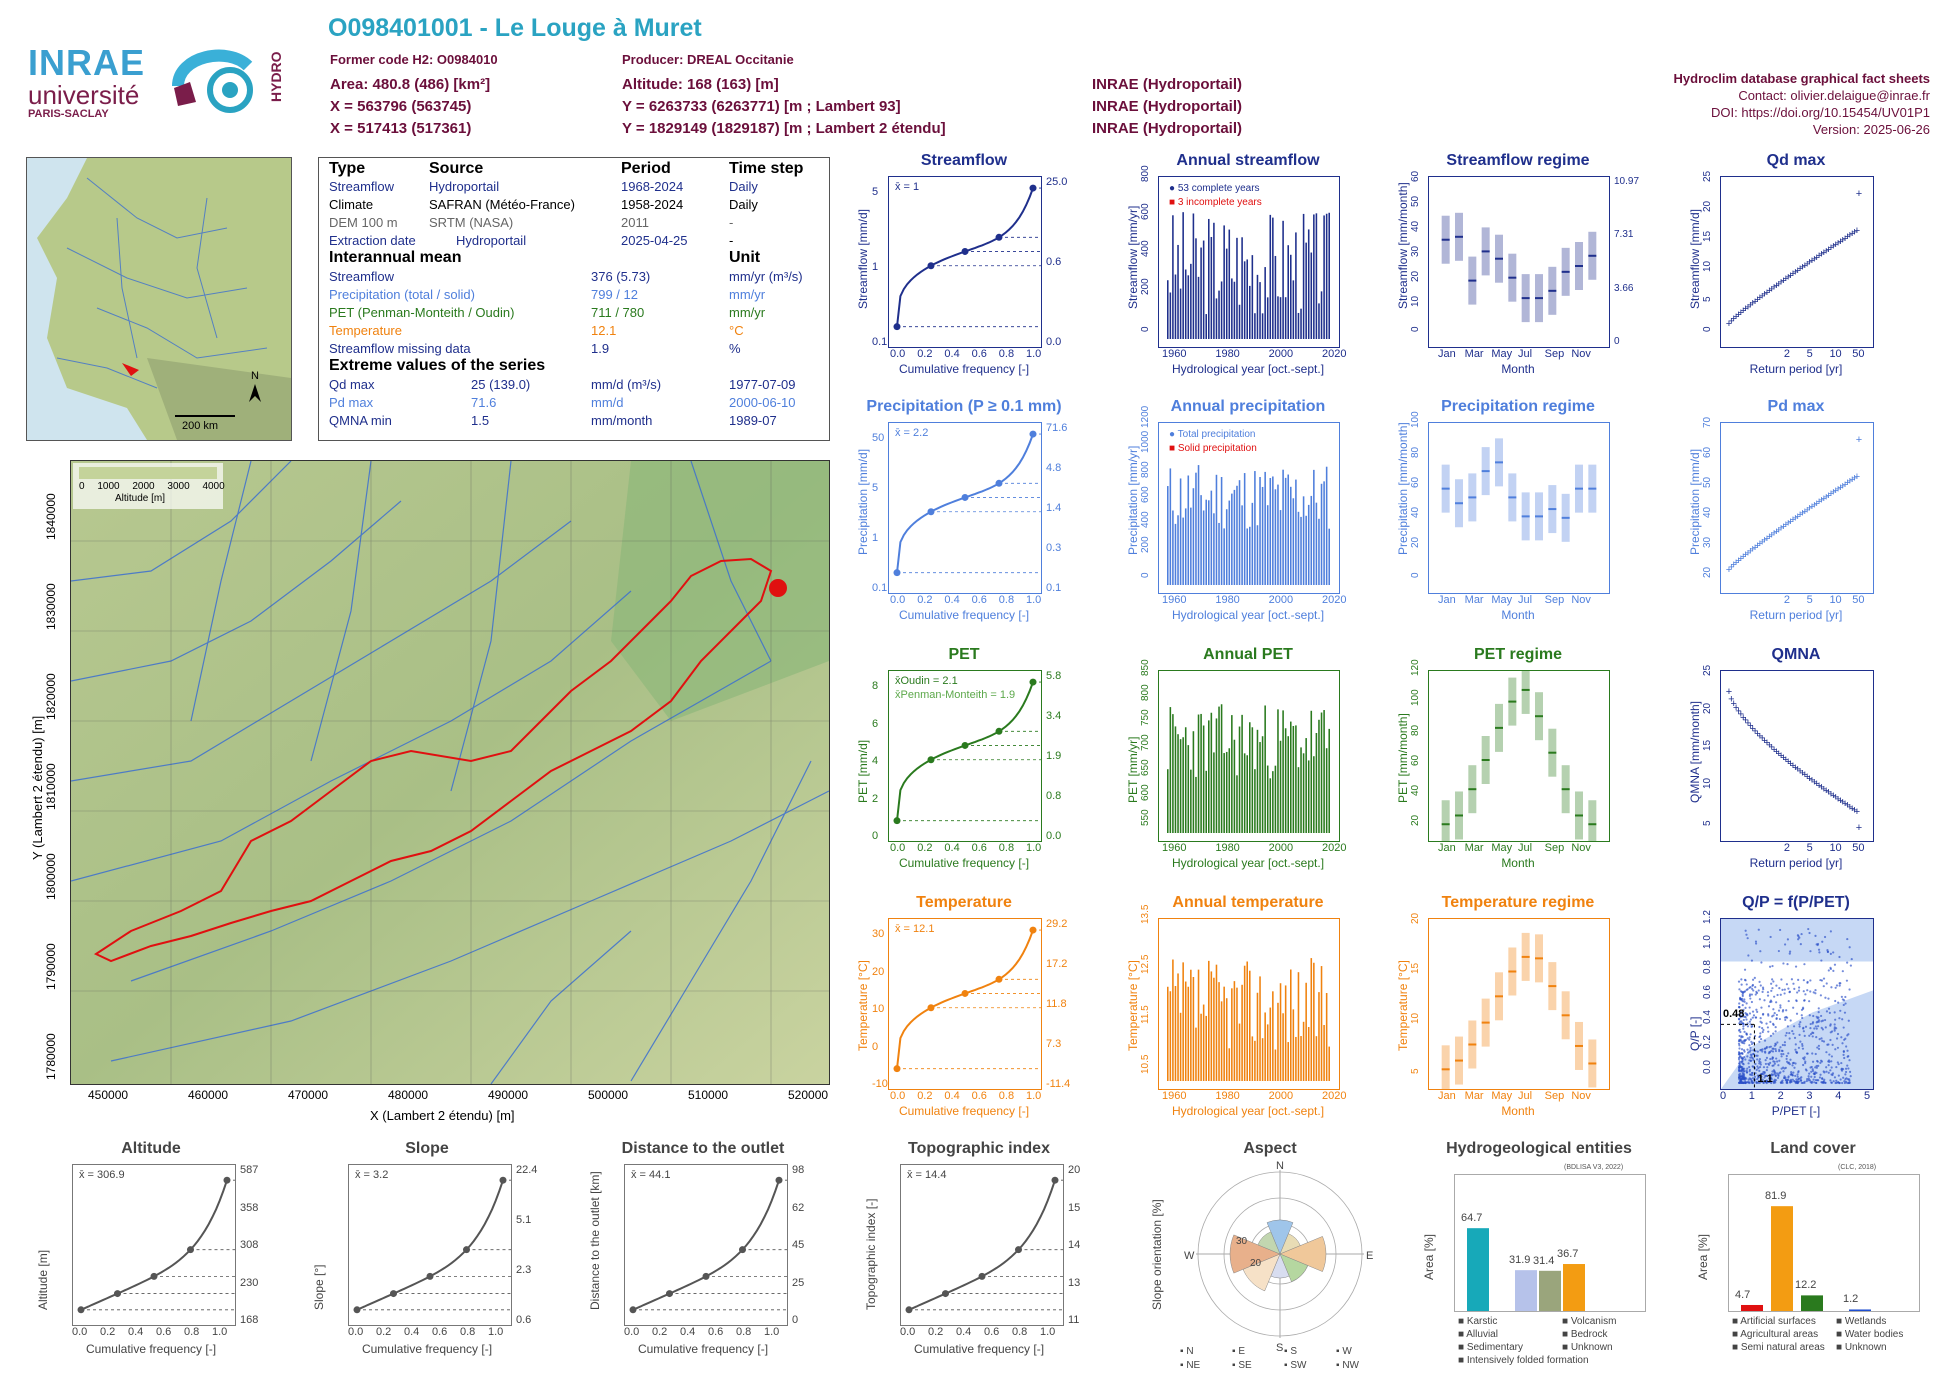 The height and width of the screenshot is (1386, 1960). Describe the element at coordinates (200, 426) in the screenshot. I see `minimap-scale: 200 km` at that location.